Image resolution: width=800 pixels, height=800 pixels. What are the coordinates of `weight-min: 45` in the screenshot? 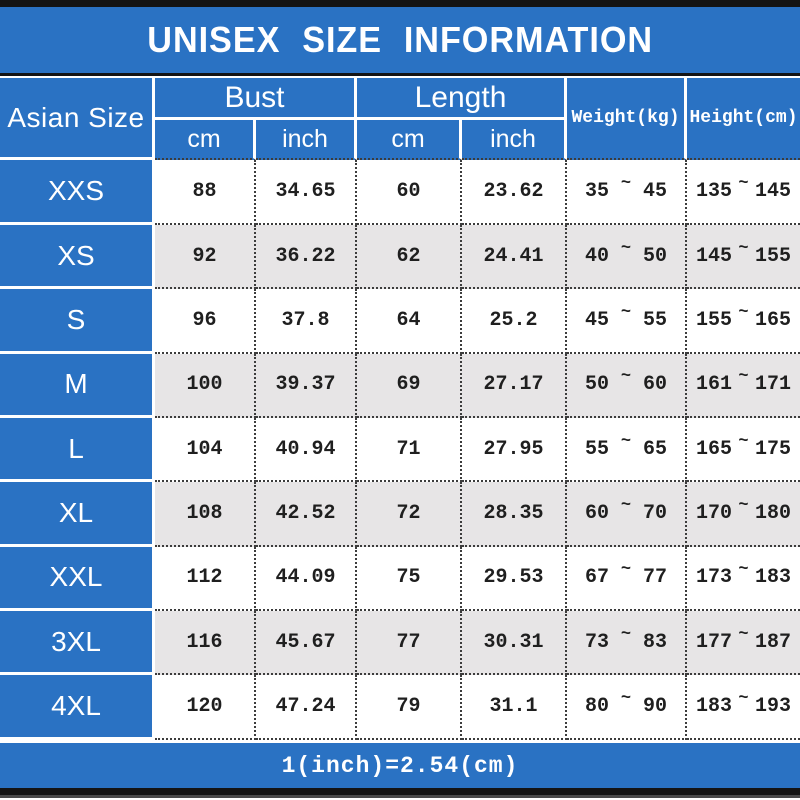 It's located at (597, 320).